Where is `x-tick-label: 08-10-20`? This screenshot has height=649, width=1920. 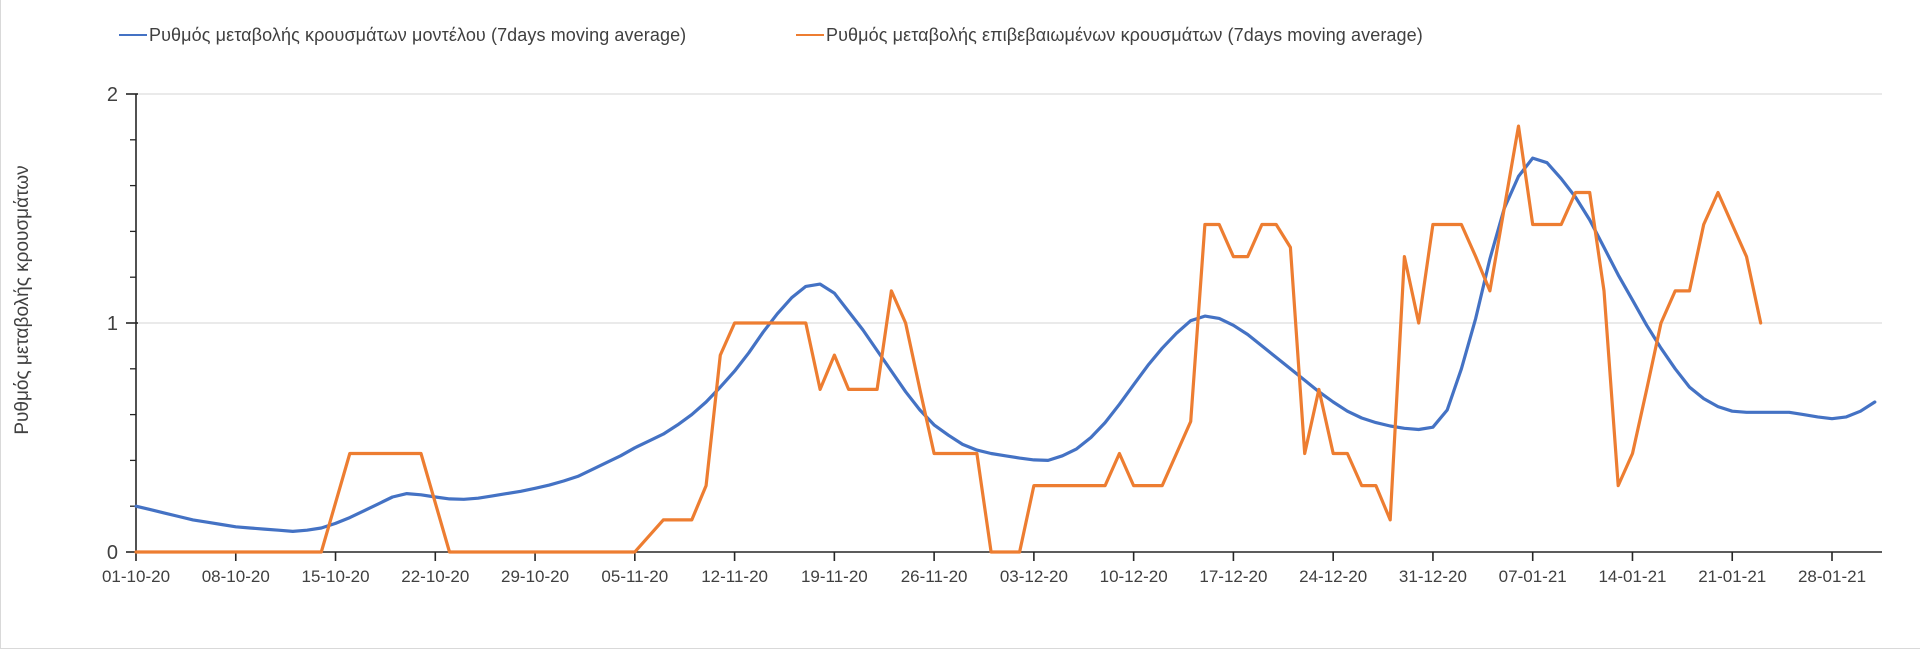
x-tick-label: 08-10-20 is located at coordinates (236, 576).